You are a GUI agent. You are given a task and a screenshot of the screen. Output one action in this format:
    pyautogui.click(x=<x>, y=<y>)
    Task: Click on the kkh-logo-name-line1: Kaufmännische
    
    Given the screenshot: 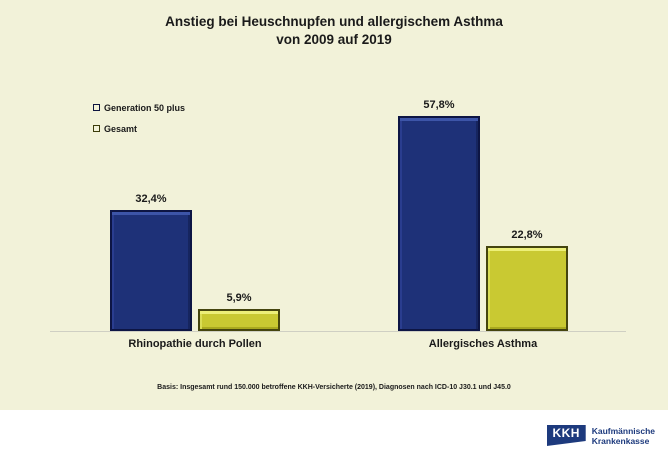 What is the action you would take?
    pyautogui.click(x=623, y=431)
    